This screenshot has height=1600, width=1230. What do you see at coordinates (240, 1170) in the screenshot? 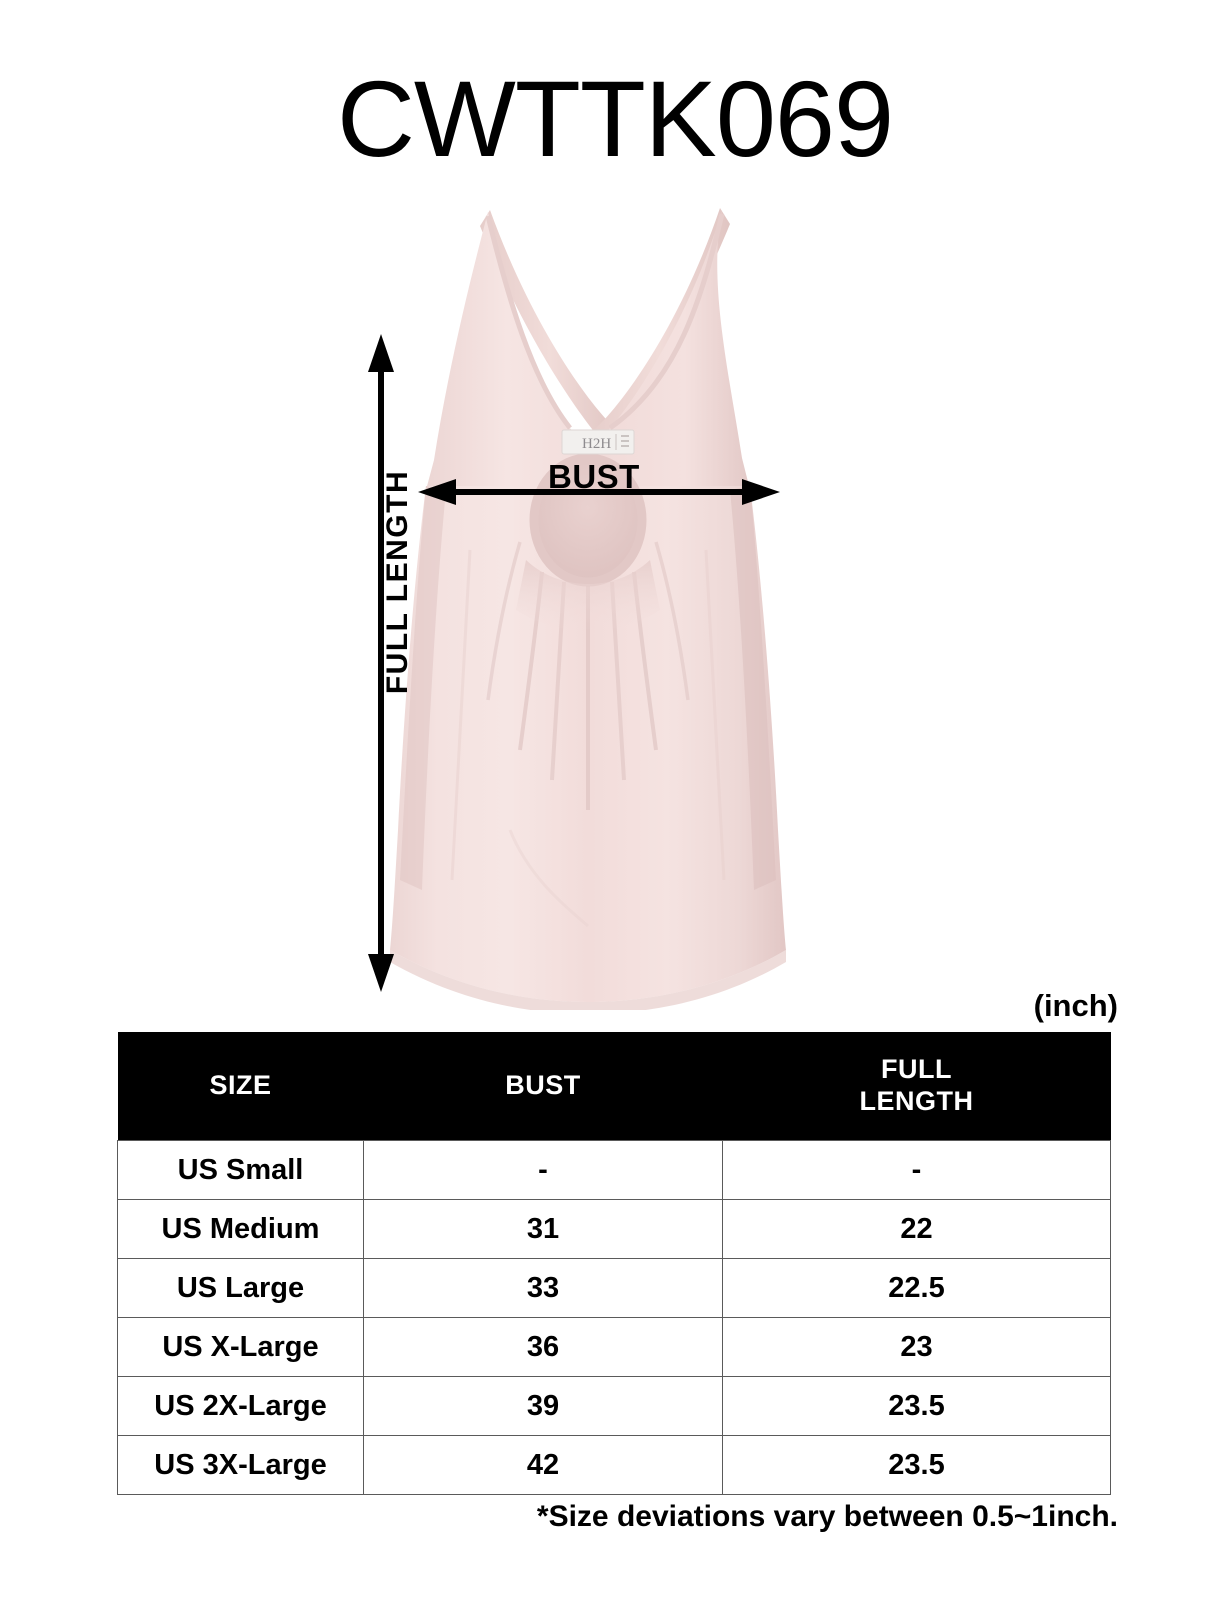
I see `cell-size: US Small` at bounding box center [240, 1170].